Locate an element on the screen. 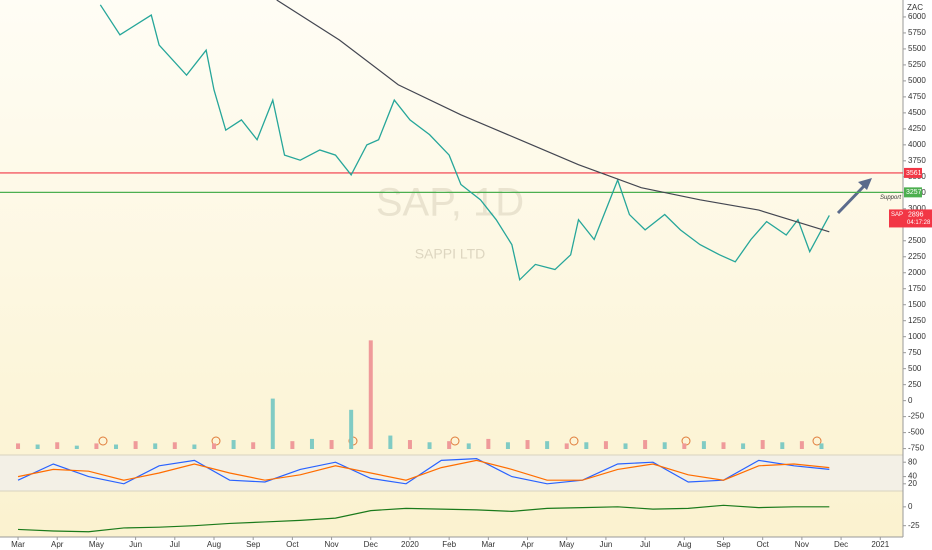 Image resolution: width=932 pixels, height=550 pixels. x-tick-label: Dec is located at coordinates (841, 544).